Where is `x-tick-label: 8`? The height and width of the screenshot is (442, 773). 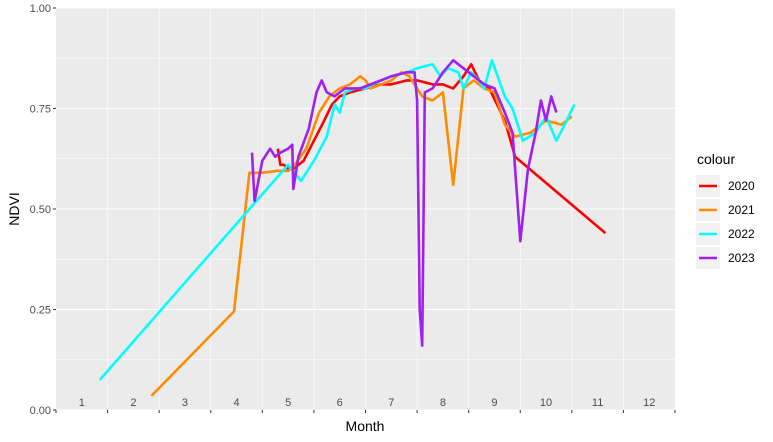 x-tick-label: 8 is located at coordinates (443, 403).